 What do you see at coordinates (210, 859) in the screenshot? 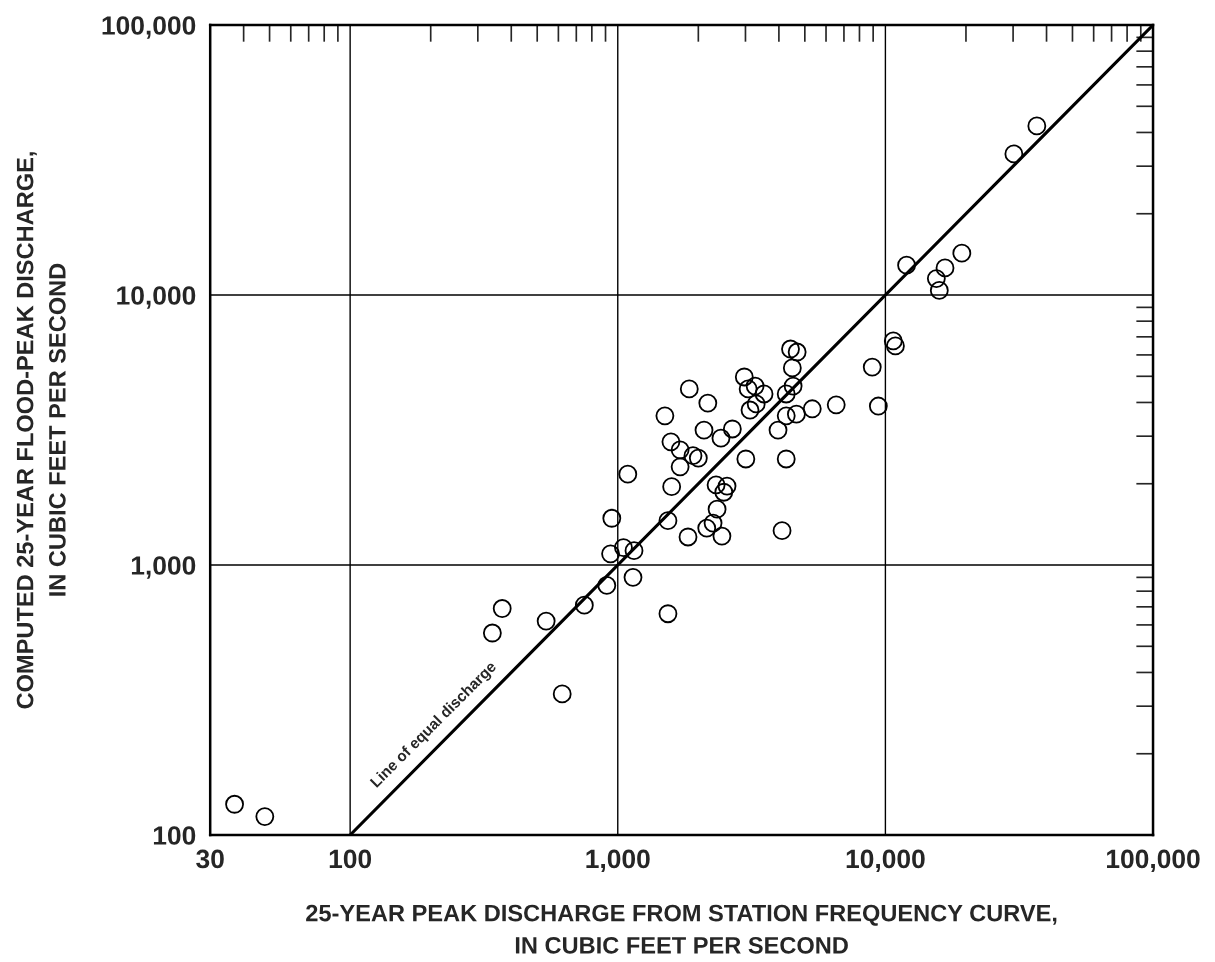
I see `x-tick-label: 30` at bounding box center [210, 859].